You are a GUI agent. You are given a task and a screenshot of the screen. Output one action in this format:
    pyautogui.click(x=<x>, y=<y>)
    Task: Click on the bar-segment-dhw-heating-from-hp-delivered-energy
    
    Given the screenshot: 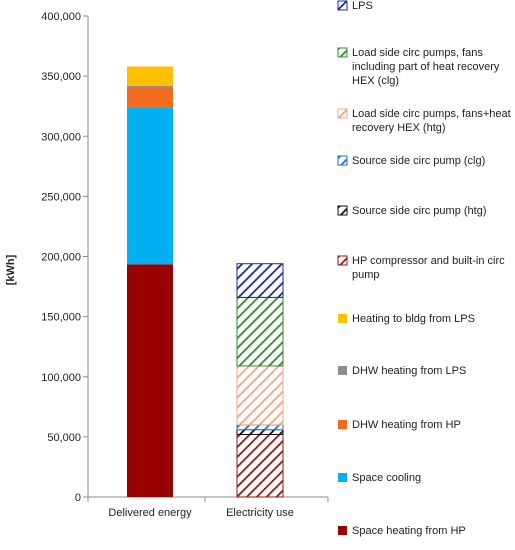 What is the action you would take?
    pyautogui.click(x=150, y=97)
    